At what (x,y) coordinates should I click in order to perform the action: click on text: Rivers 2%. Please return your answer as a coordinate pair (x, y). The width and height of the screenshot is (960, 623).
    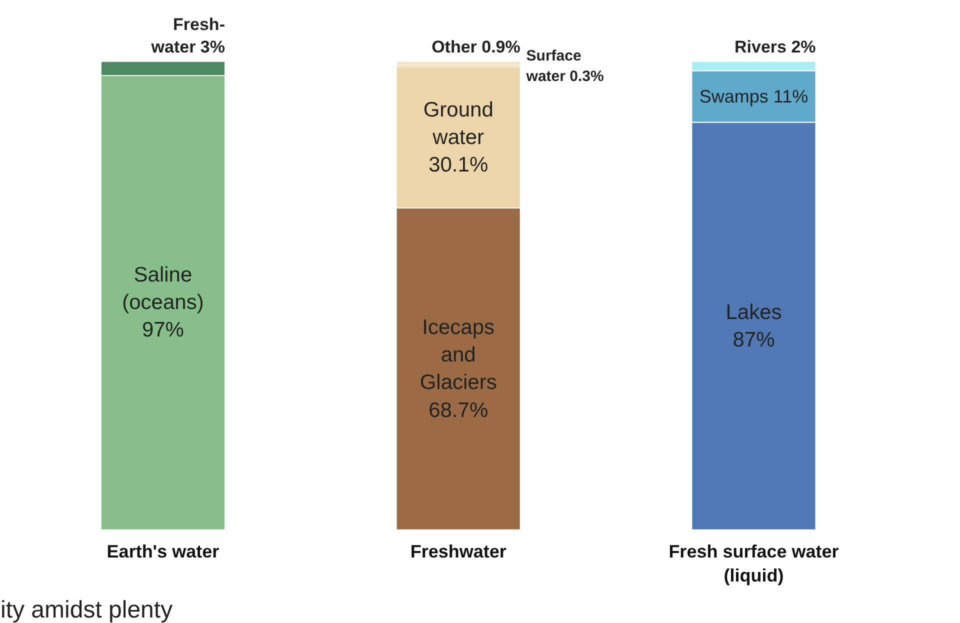
    Looking at the image, I should click on (775, 47).